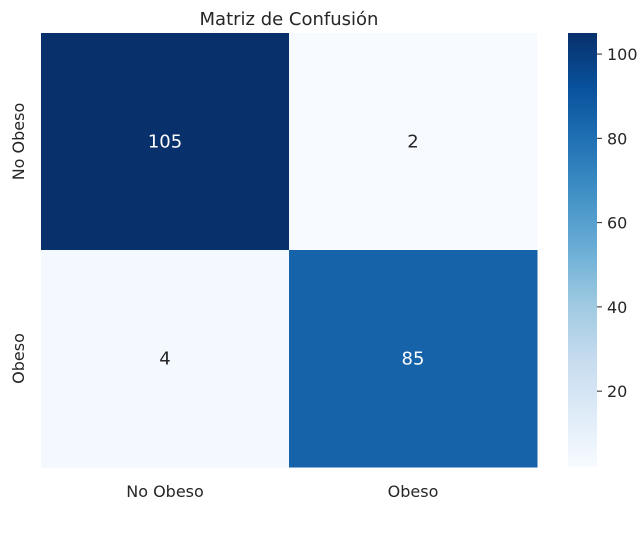  What do you see at coordinates (617, 391) in the screenshot?
I see `colorbar-tick-label: 20` at bounding box center [617, 391].